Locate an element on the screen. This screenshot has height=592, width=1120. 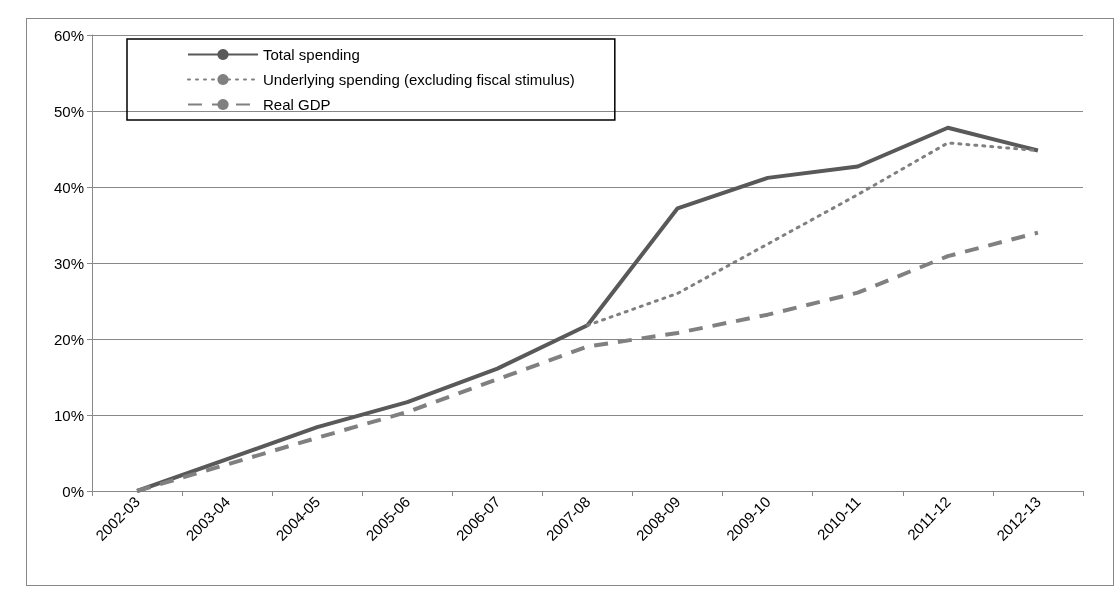
y-tick-label: 30% is located at coordinates (68, 263).